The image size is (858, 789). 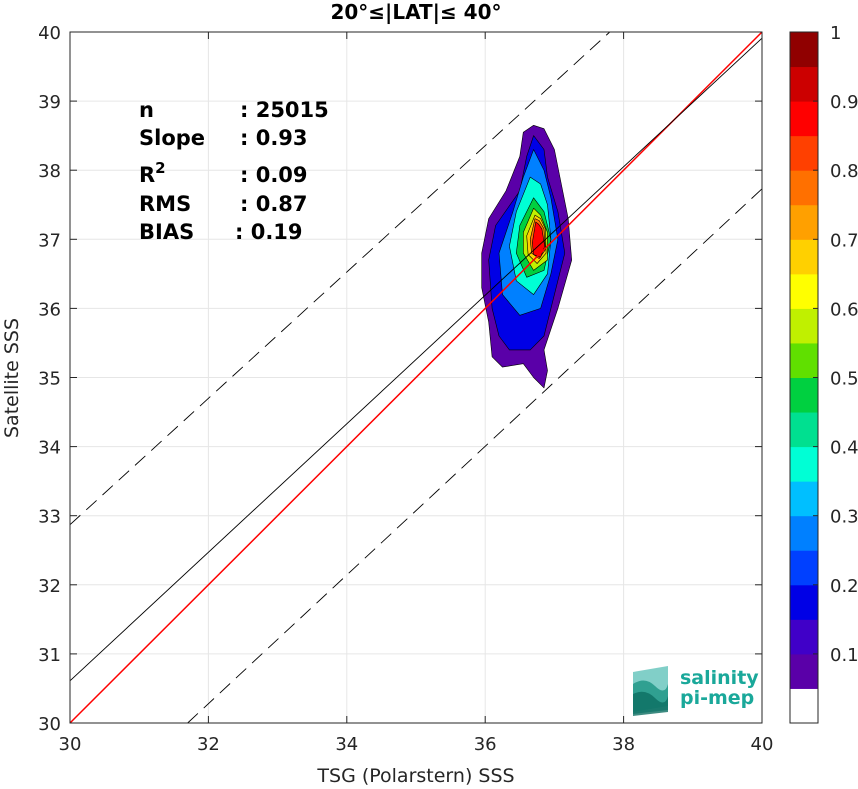 What do you see at coordinates (172, 138) in the screenshot?
I see `stat-label: Slope` at bounding box center [172, 138].